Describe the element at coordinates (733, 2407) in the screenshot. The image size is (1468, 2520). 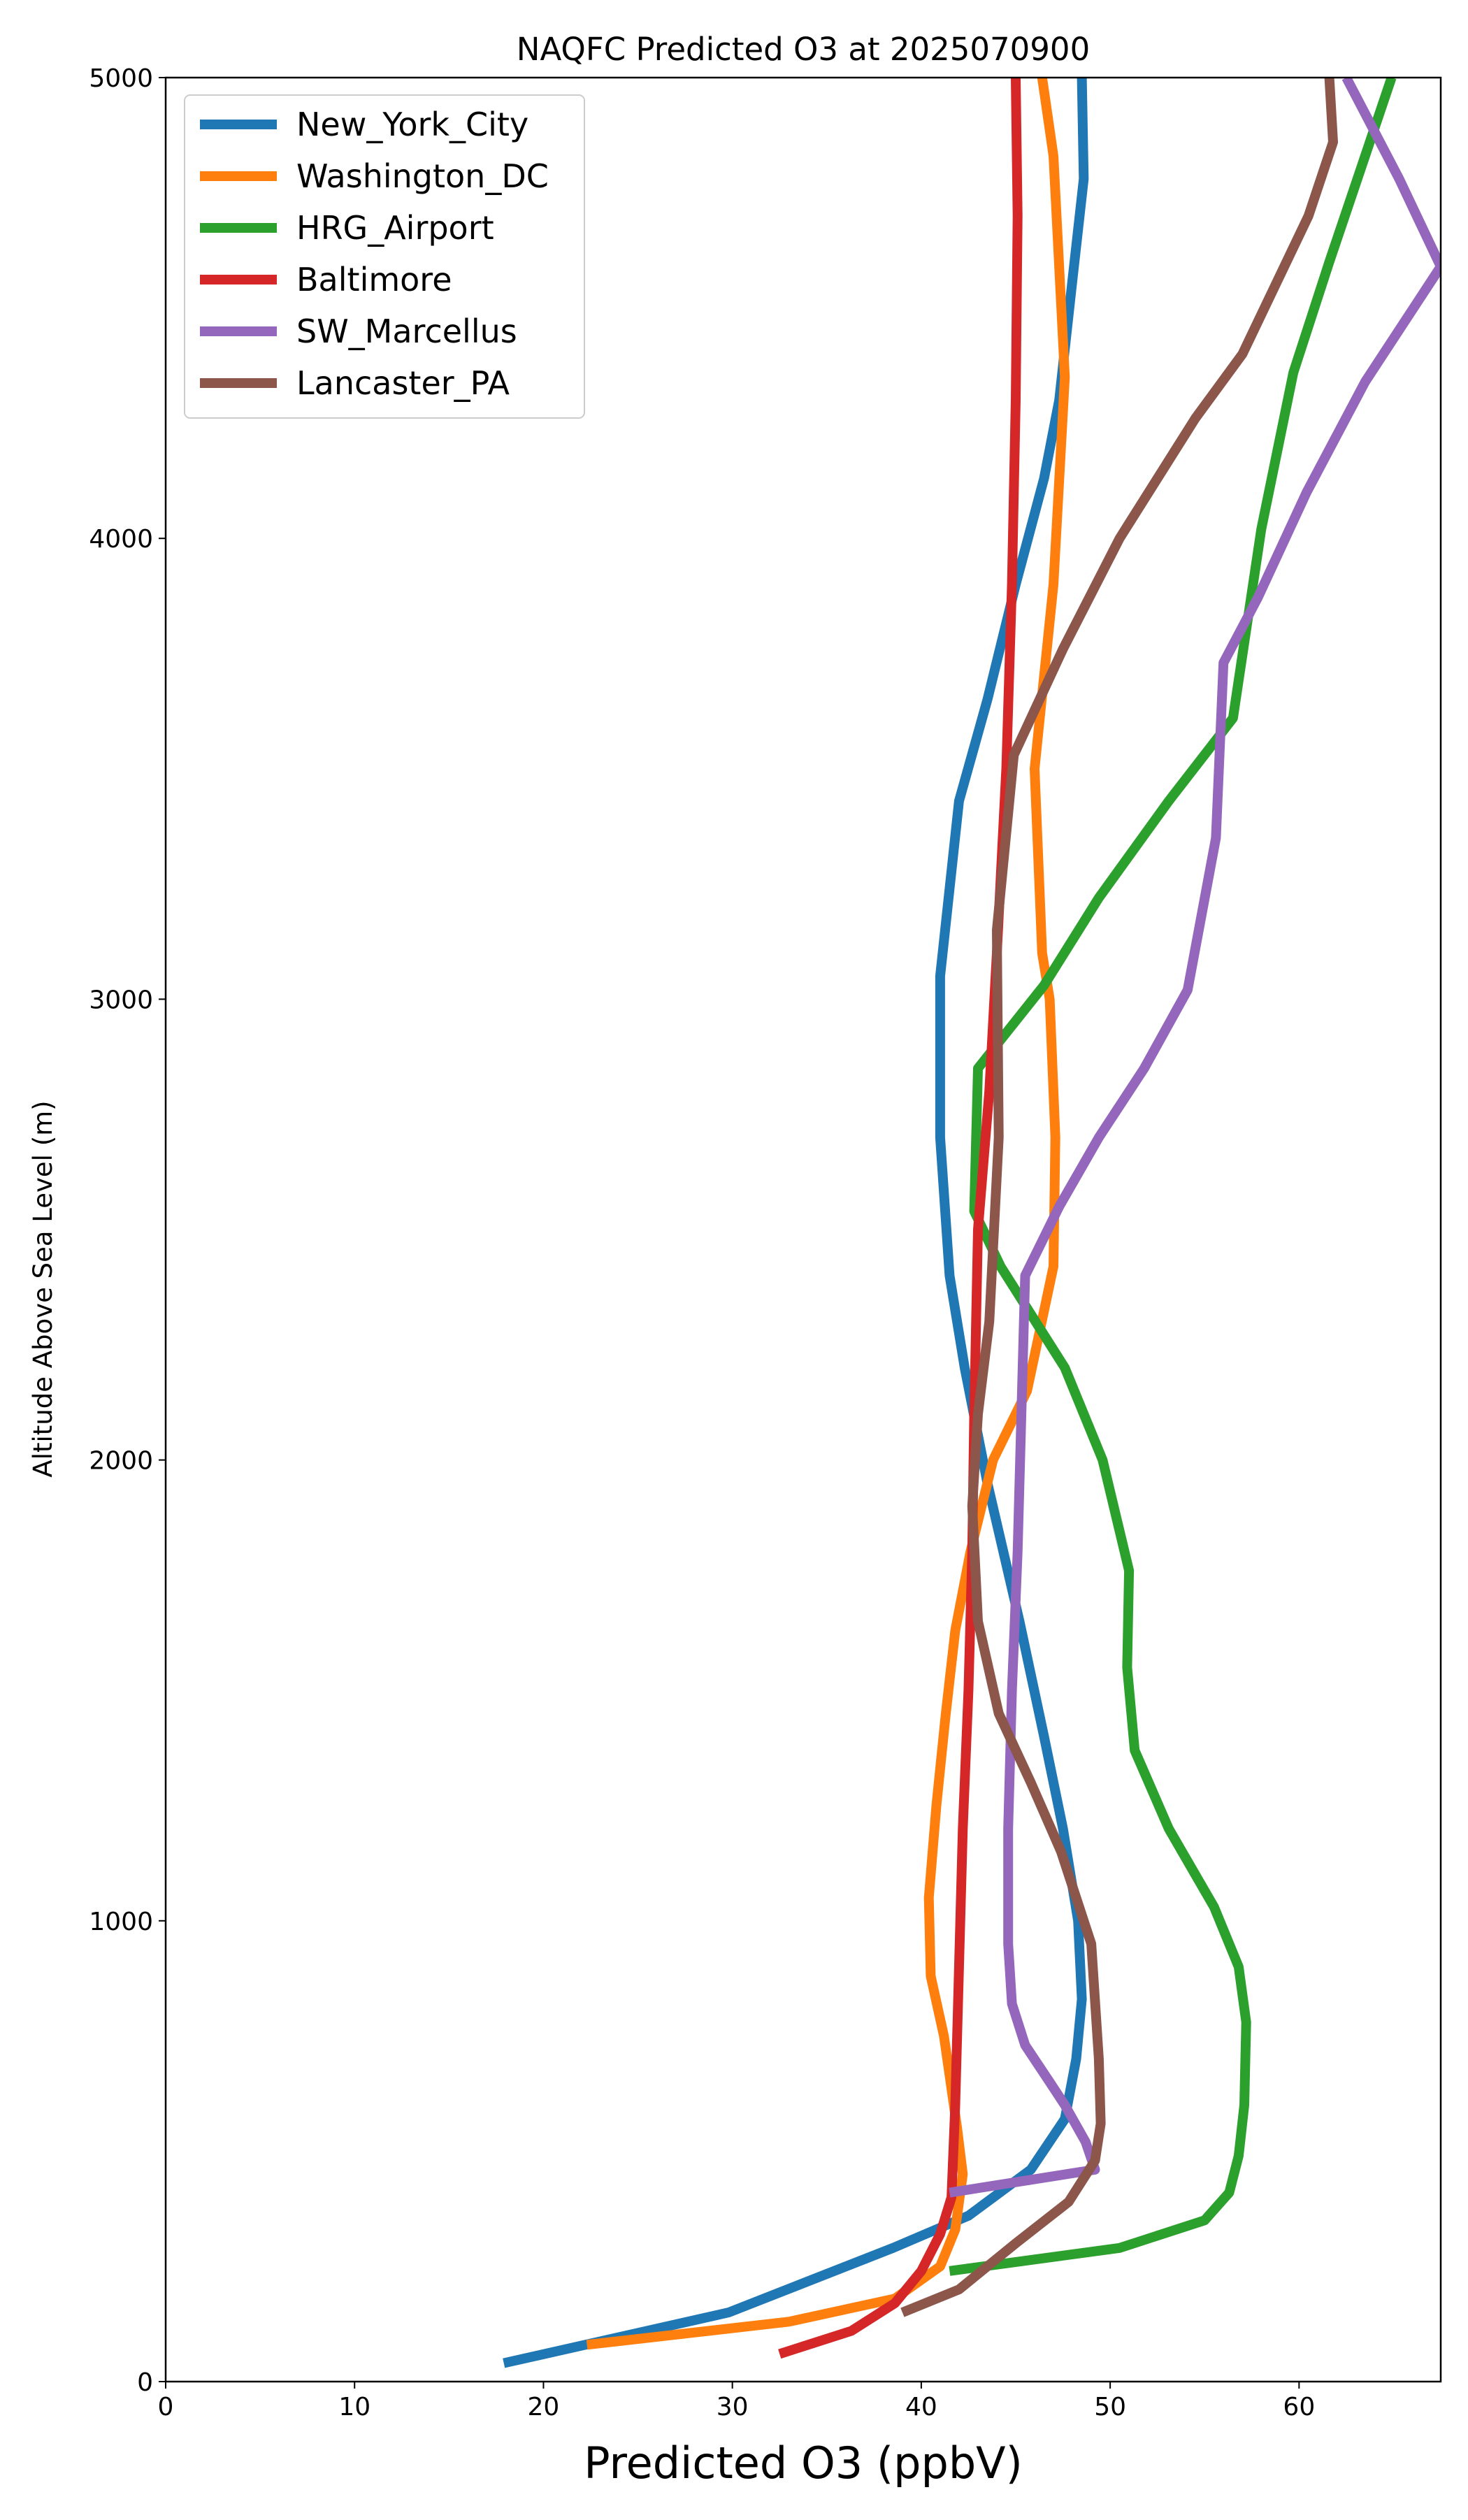
I see `x-tick-label: 30` at that location.